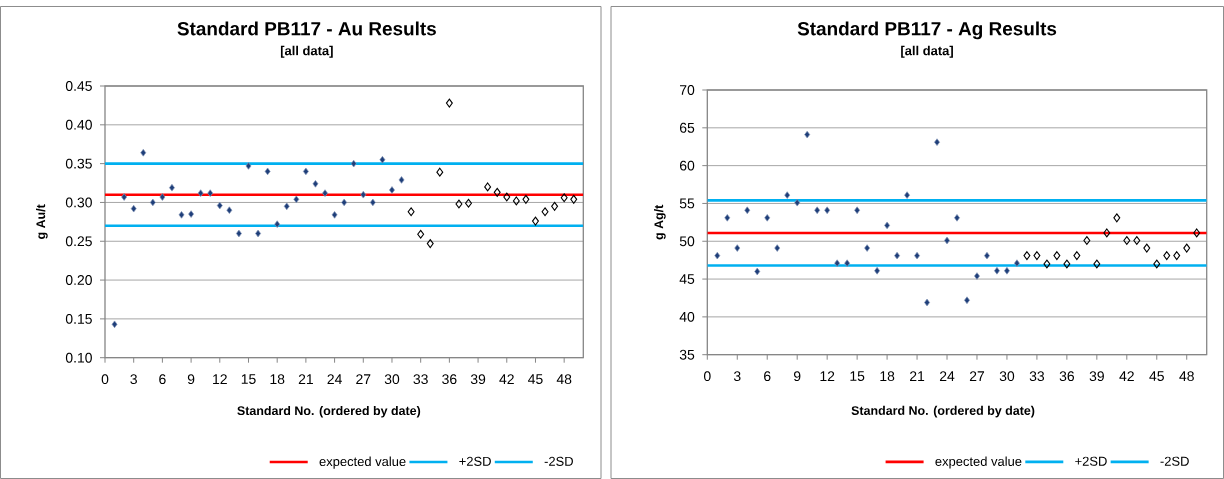 This screenshot has height=479, width=1224. I want to click on y-tick-label: 45, so click(687, 279).